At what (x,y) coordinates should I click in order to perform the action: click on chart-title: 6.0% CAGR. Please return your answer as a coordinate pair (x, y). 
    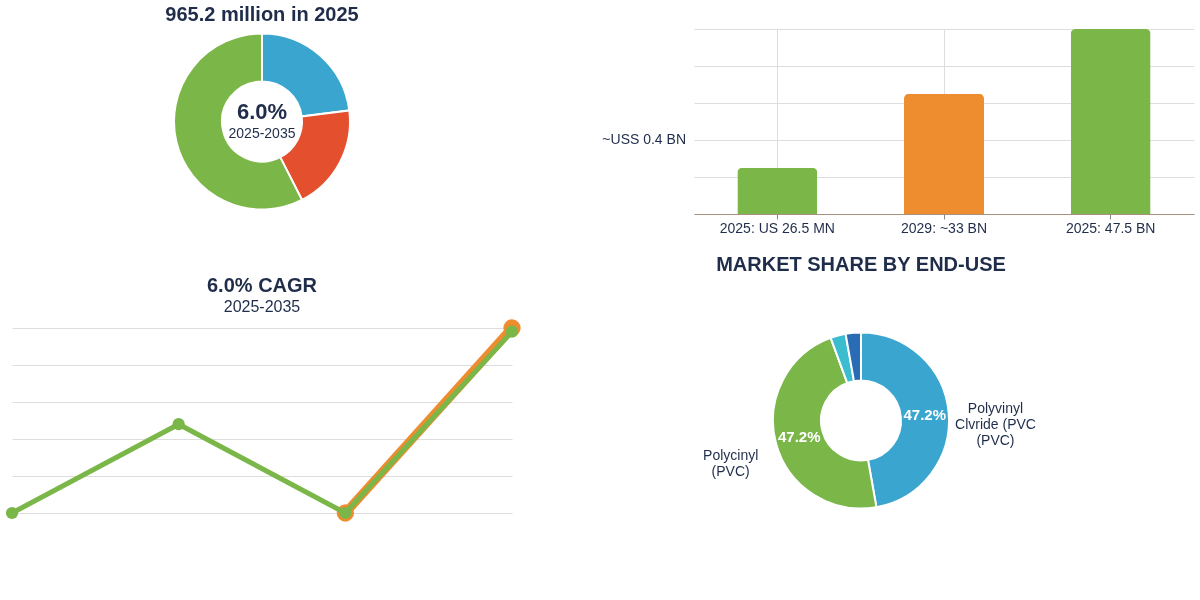
    Looking at the image, I should click on (262, 285).